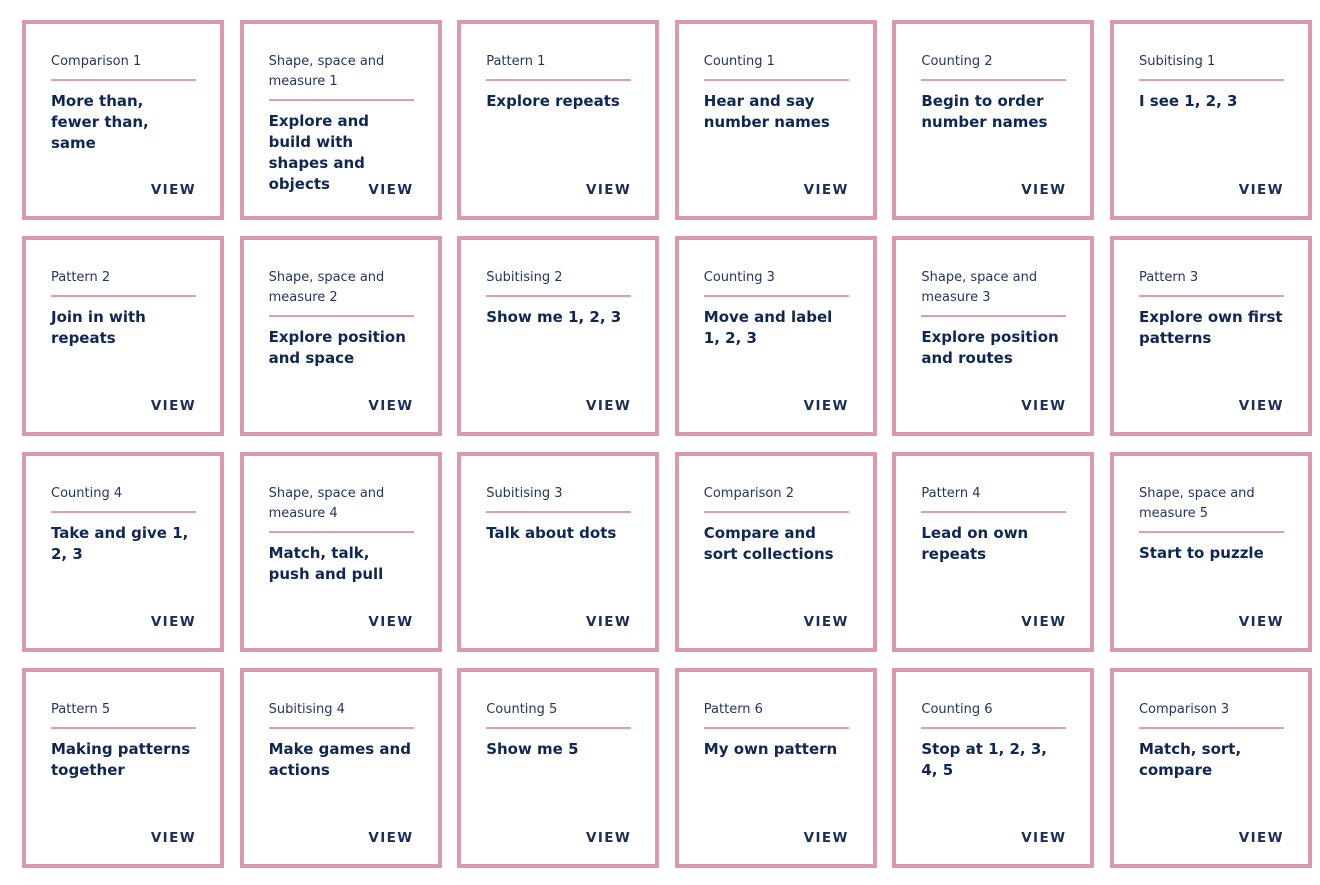 The width and height of the screenshot is (1320, 885). What do you see at coordinates (775, 768) in the screenshot?
I see `activity-card: Pattern 6 My own pattern VIEW` at bounding box center [775, 768].